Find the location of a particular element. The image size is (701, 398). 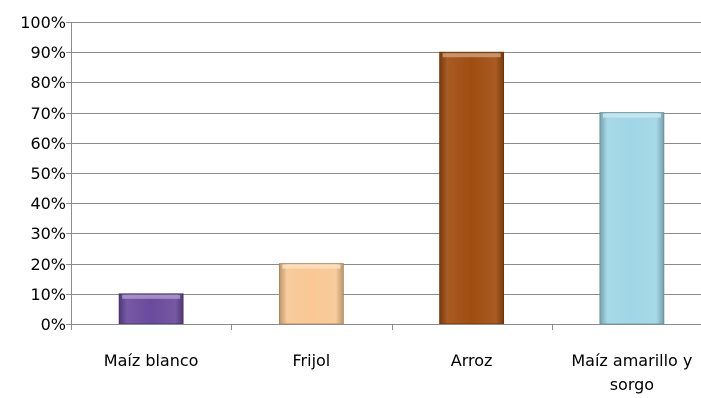

x-category-label: Frijol is located at coordinates (312, 360).